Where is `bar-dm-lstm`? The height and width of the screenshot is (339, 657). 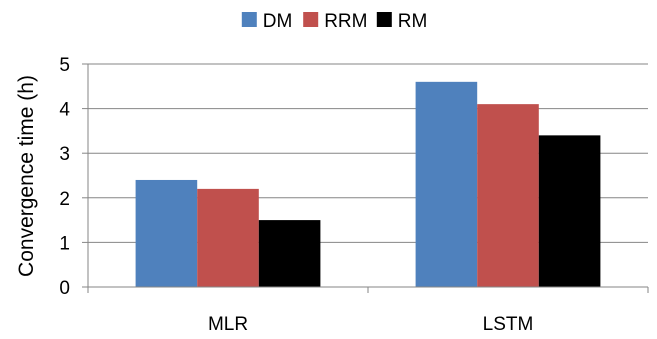
bar-dm-lstm is located at coordinates (446, 184).